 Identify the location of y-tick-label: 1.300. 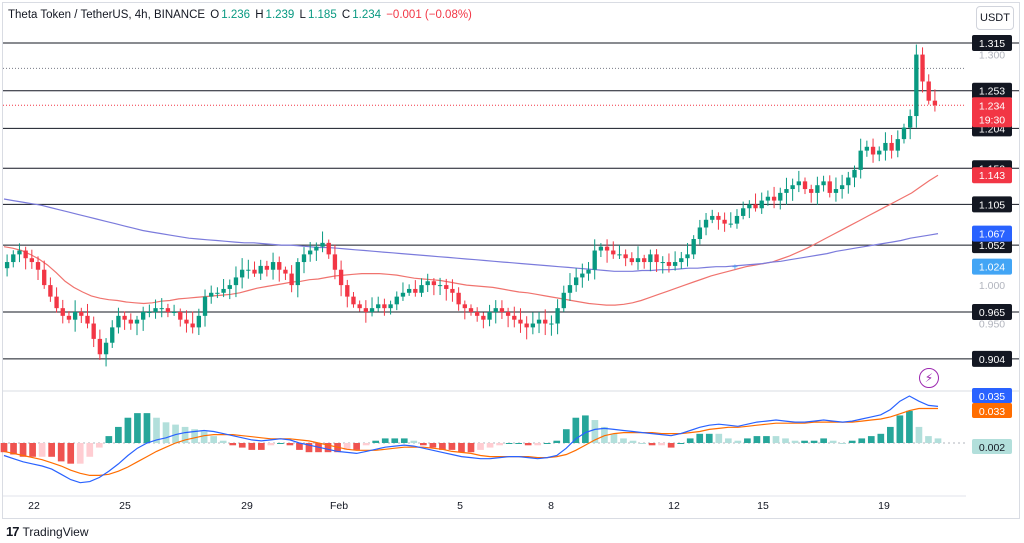
(992, 56).